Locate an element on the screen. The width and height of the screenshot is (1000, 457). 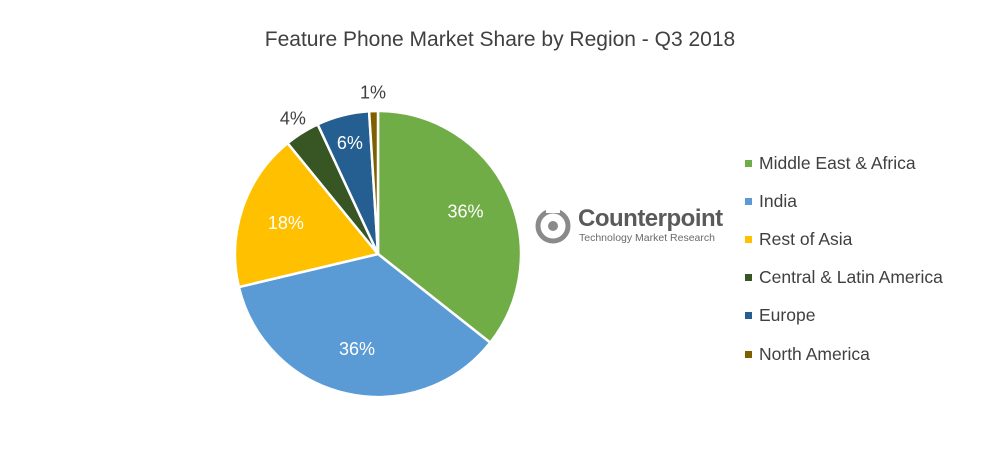
data-label-middle-east-africa: 36% is located at coordinates (466, 212).